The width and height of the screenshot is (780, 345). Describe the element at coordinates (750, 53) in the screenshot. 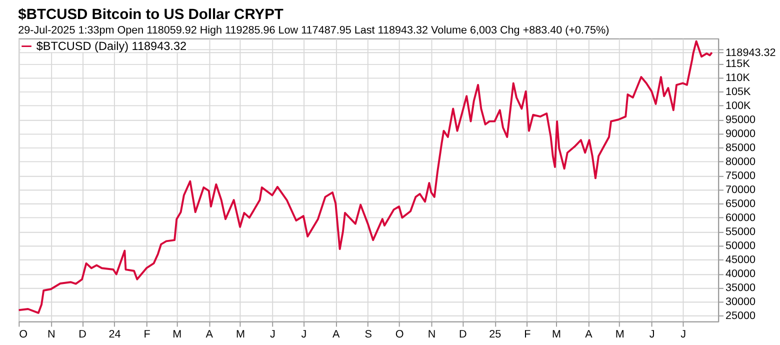

I see `y-tick-label: 118943.32` at that location.